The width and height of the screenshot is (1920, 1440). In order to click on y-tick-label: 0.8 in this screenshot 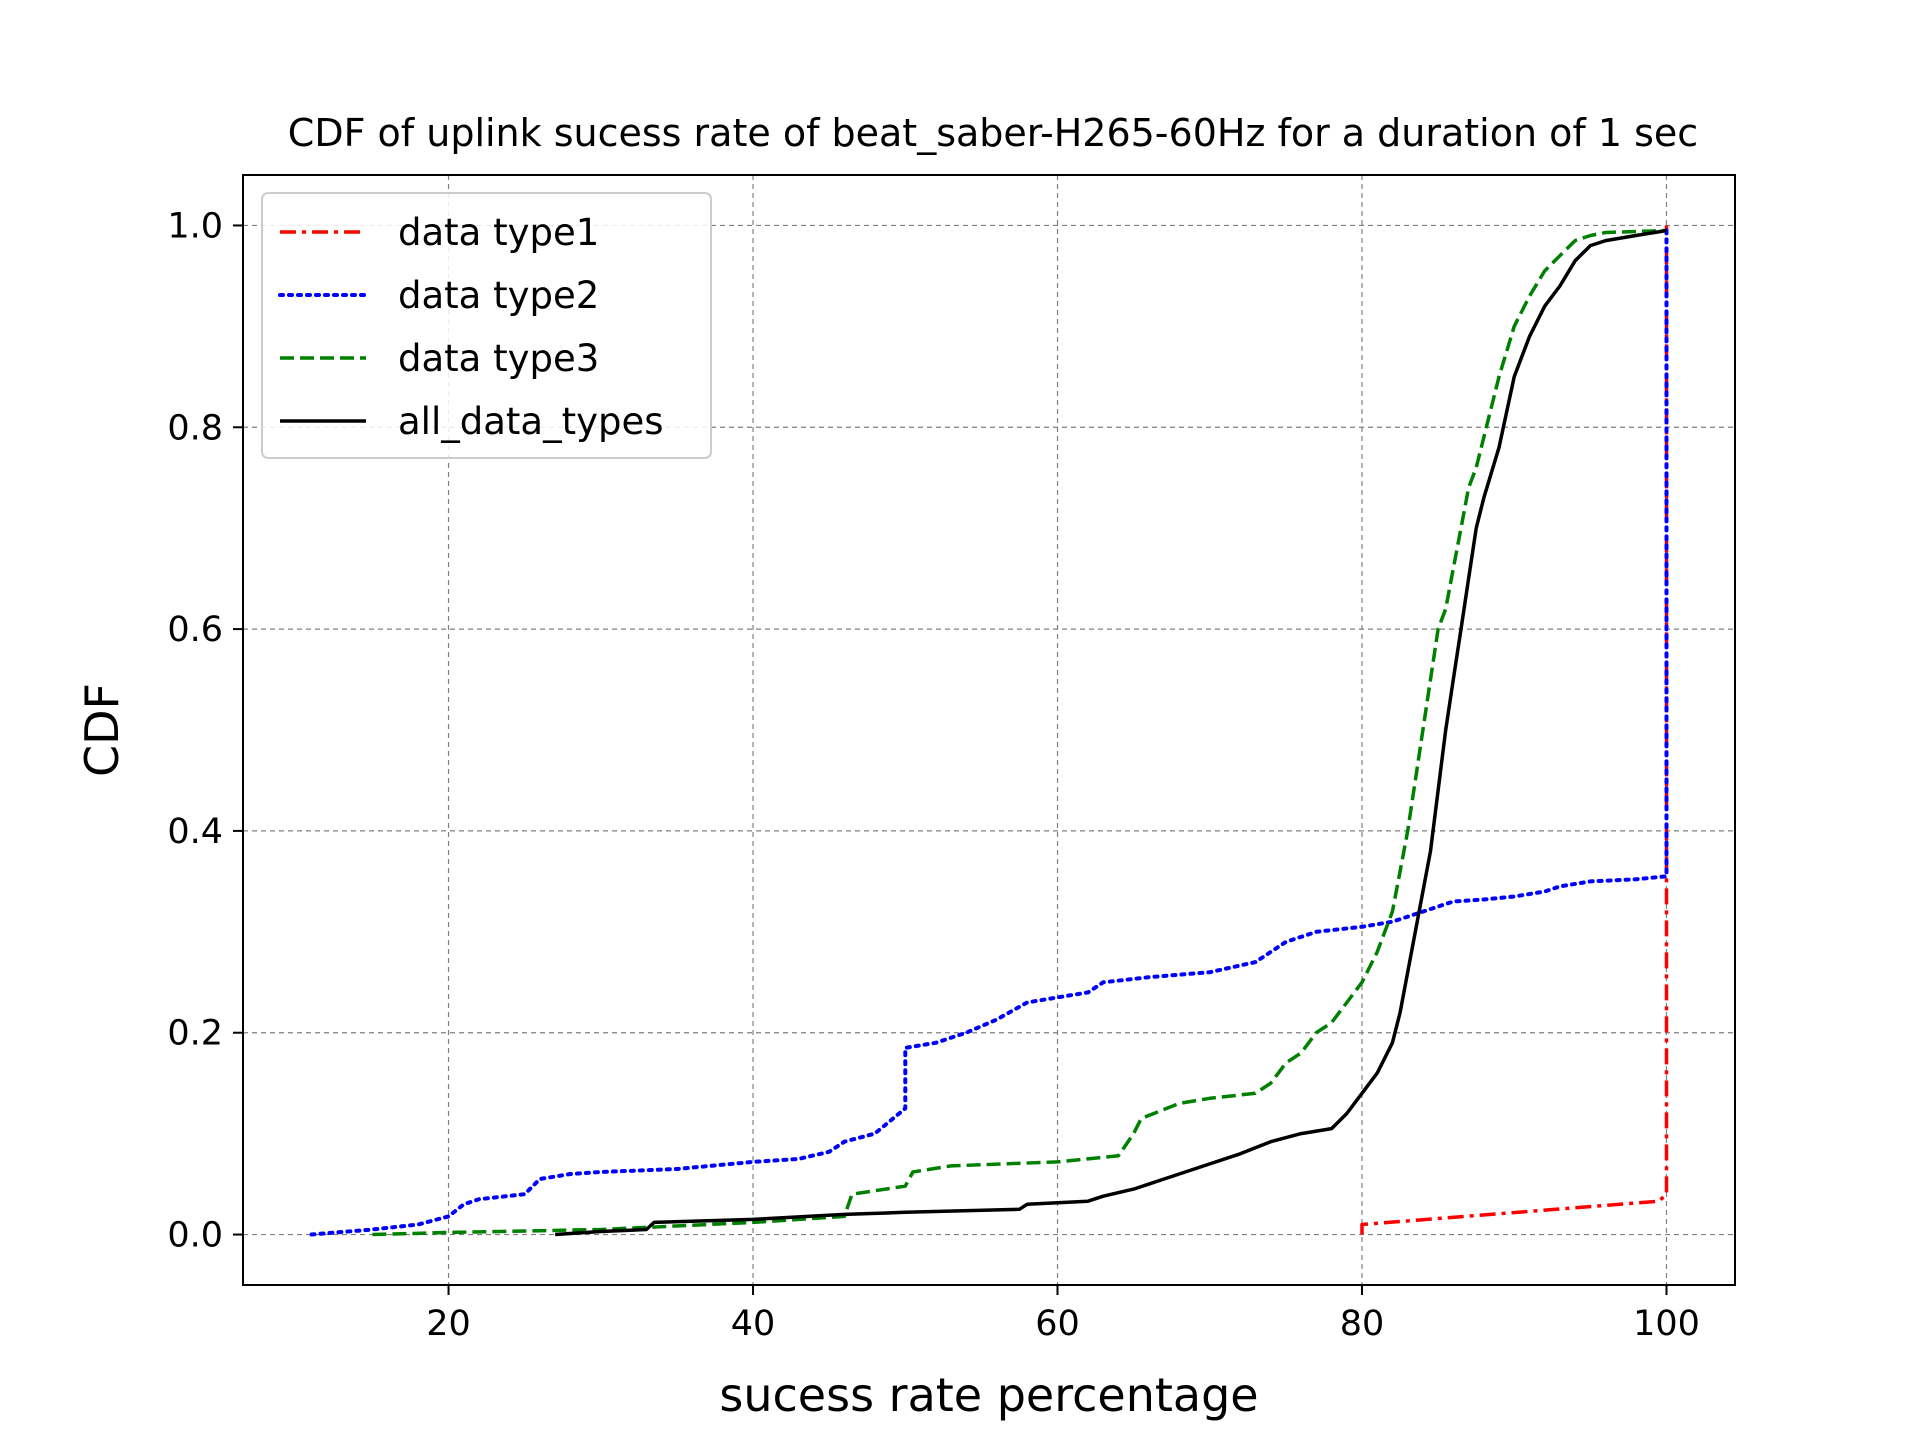, I will do `click(195, 428)`.